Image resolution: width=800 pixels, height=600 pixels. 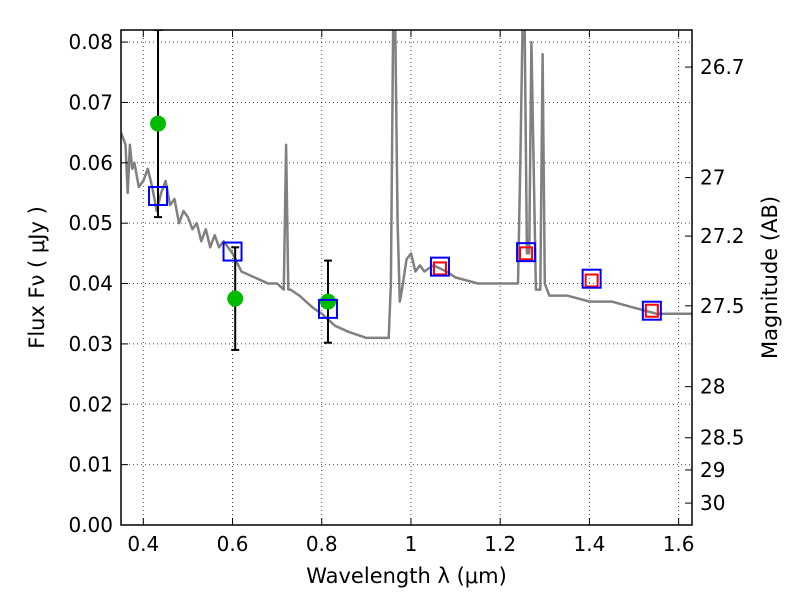 What do you see at coordinates (37, 277) in the screenshot?
I see `y-axis-label: Flux Fν ( μJy )` at bounding box center [37, 277].